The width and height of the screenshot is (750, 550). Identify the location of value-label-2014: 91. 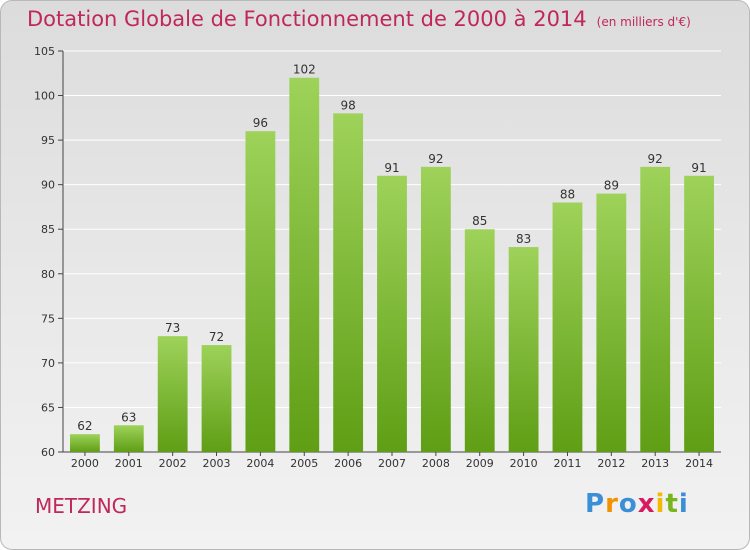
(698, 168).